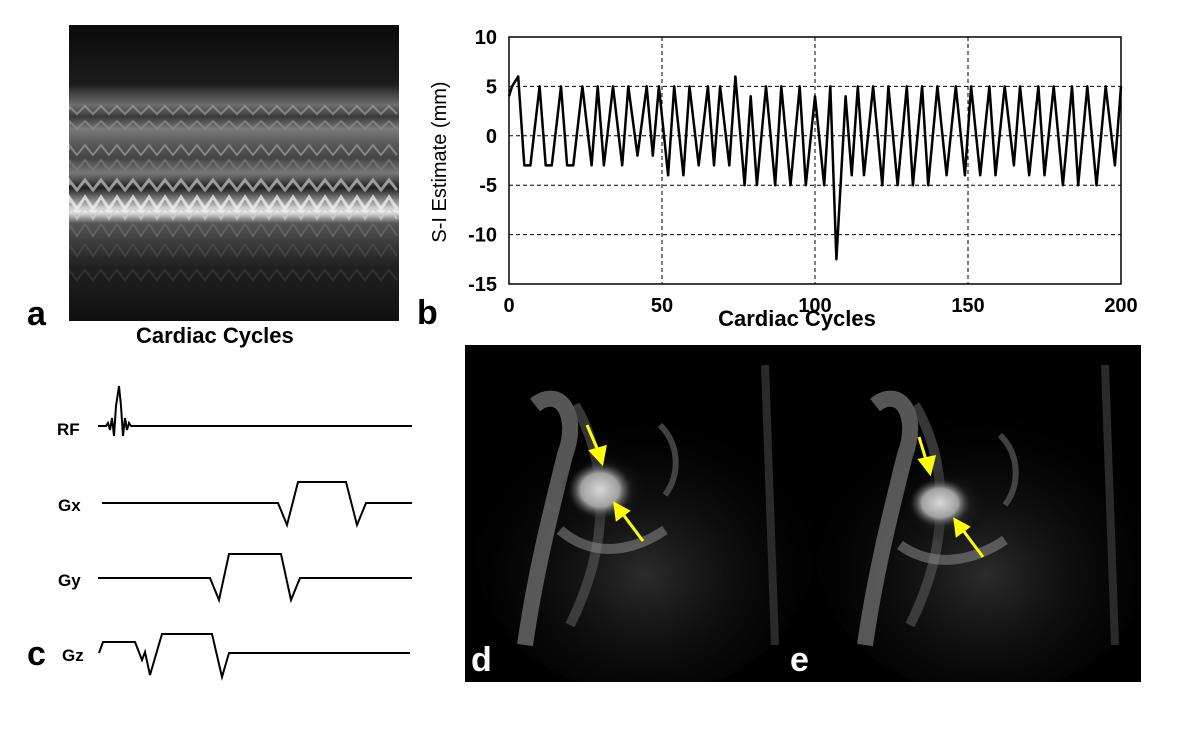 This screenshot has height=737, width=1188. What do you see at coordinates (68, 429) in the screenshot?
I see `rf-label: RF` at bounding box center [68, 429].